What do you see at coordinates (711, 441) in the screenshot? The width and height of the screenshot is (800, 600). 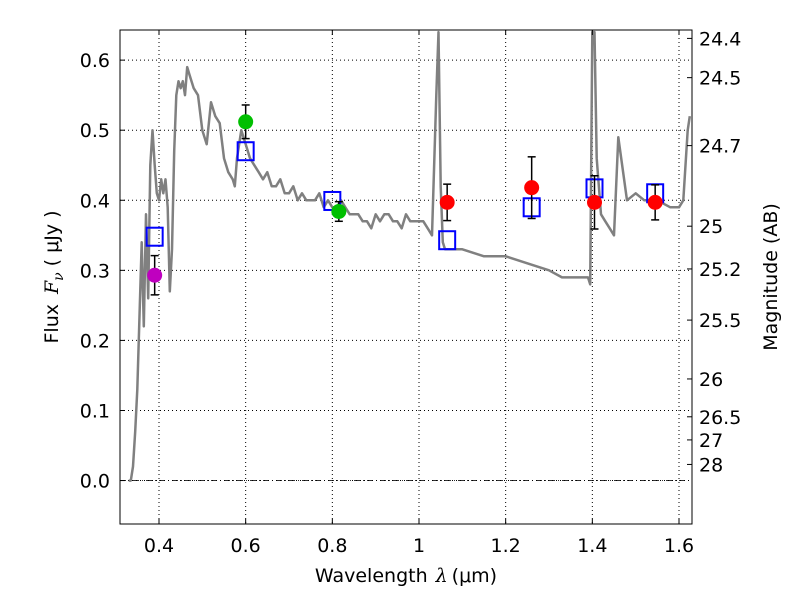 I see `magnitude-tick-label: 27` at bounding box center [711, 441].